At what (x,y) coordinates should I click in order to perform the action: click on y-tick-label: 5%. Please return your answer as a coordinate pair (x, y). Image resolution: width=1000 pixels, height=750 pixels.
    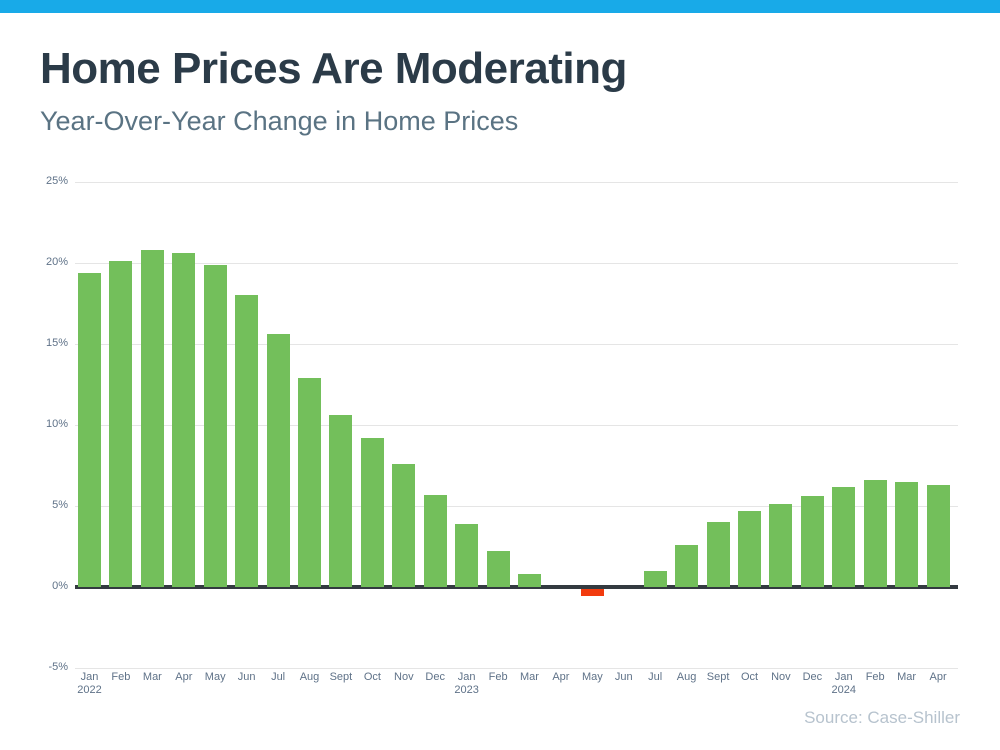
    Looking at the image, I should click on (60, 505).